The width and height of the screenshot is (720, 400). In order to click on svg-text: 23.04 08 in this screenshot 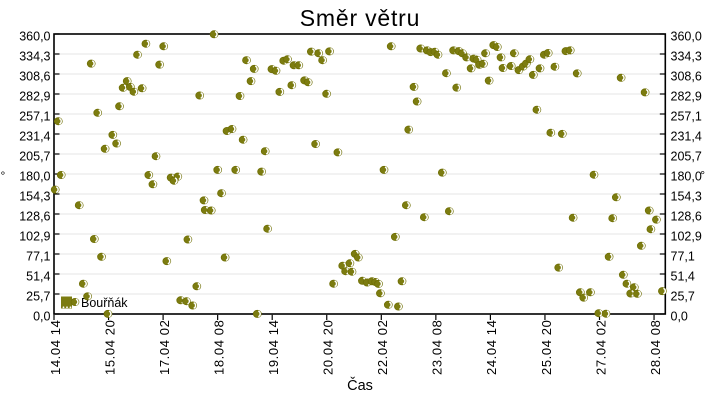, I will do `click(437, 347)`.